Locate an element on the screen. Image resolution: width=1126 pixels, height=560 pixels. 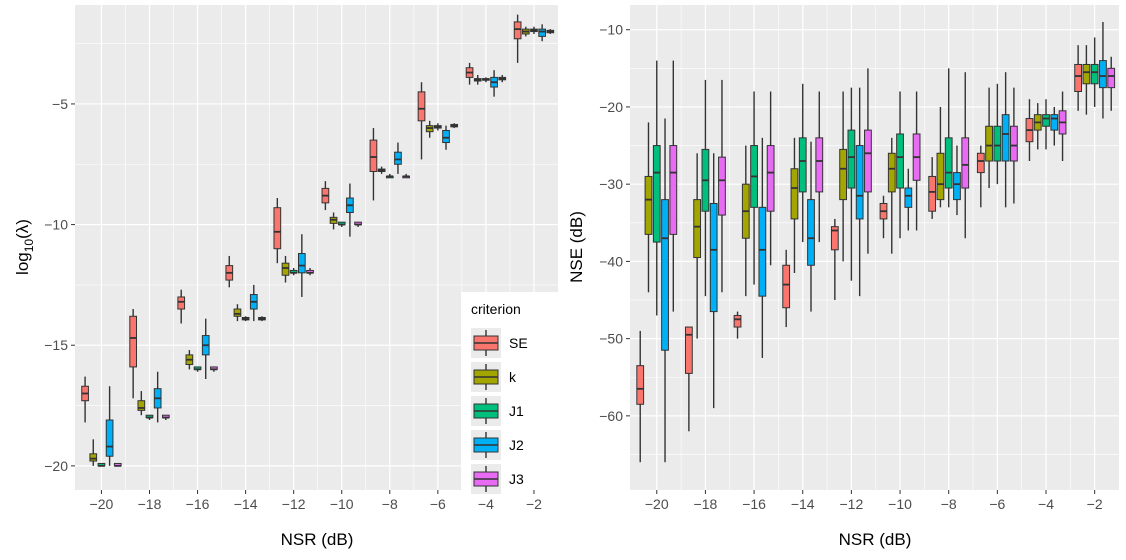
legend-item-J2: J2 is located at coordinates (497, 445).